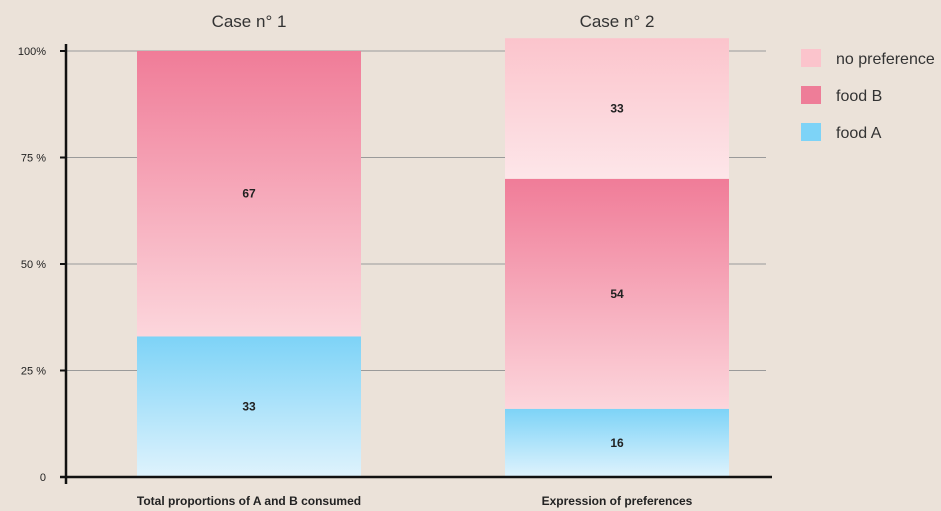 This screenshot has height=511, width=941. Describe the element at coordinates (811, 132) in the screenshot. I see `legend-swatch-food-a` at that location.